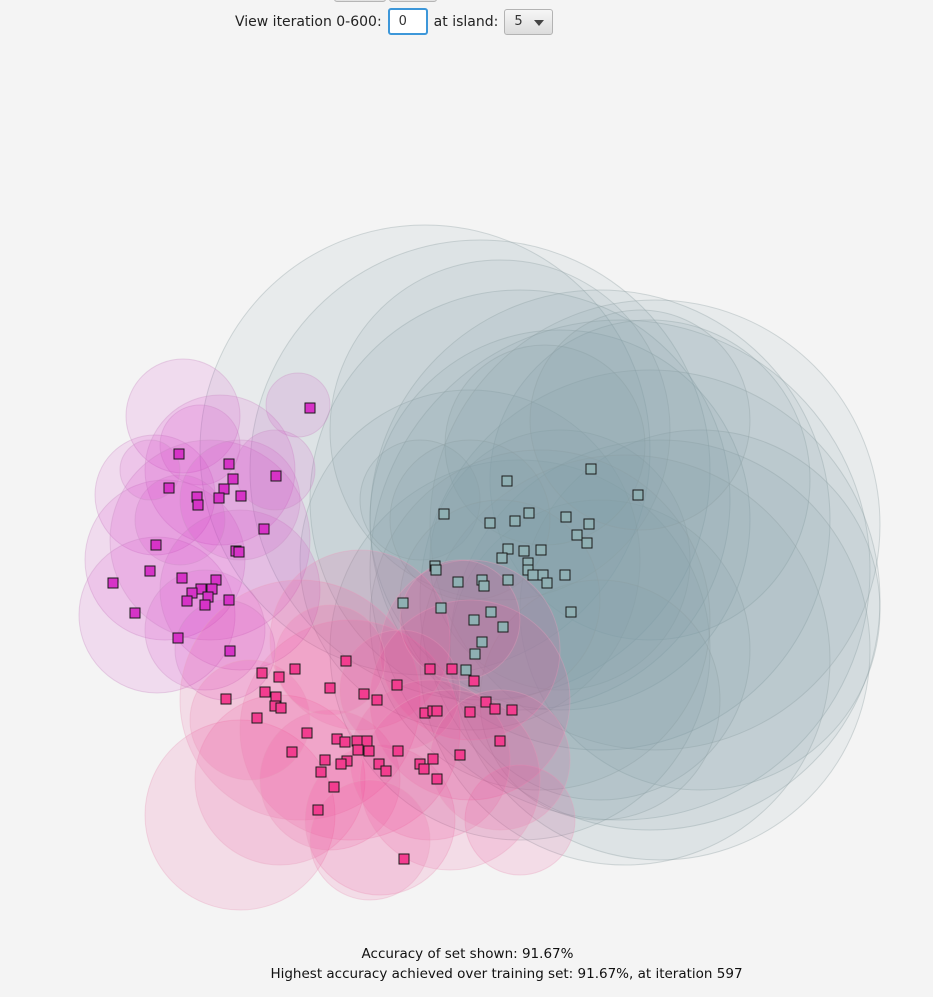 The width and height of the screenshot is (933, 997). I want to click on island-select: 5, so click(529, 21).